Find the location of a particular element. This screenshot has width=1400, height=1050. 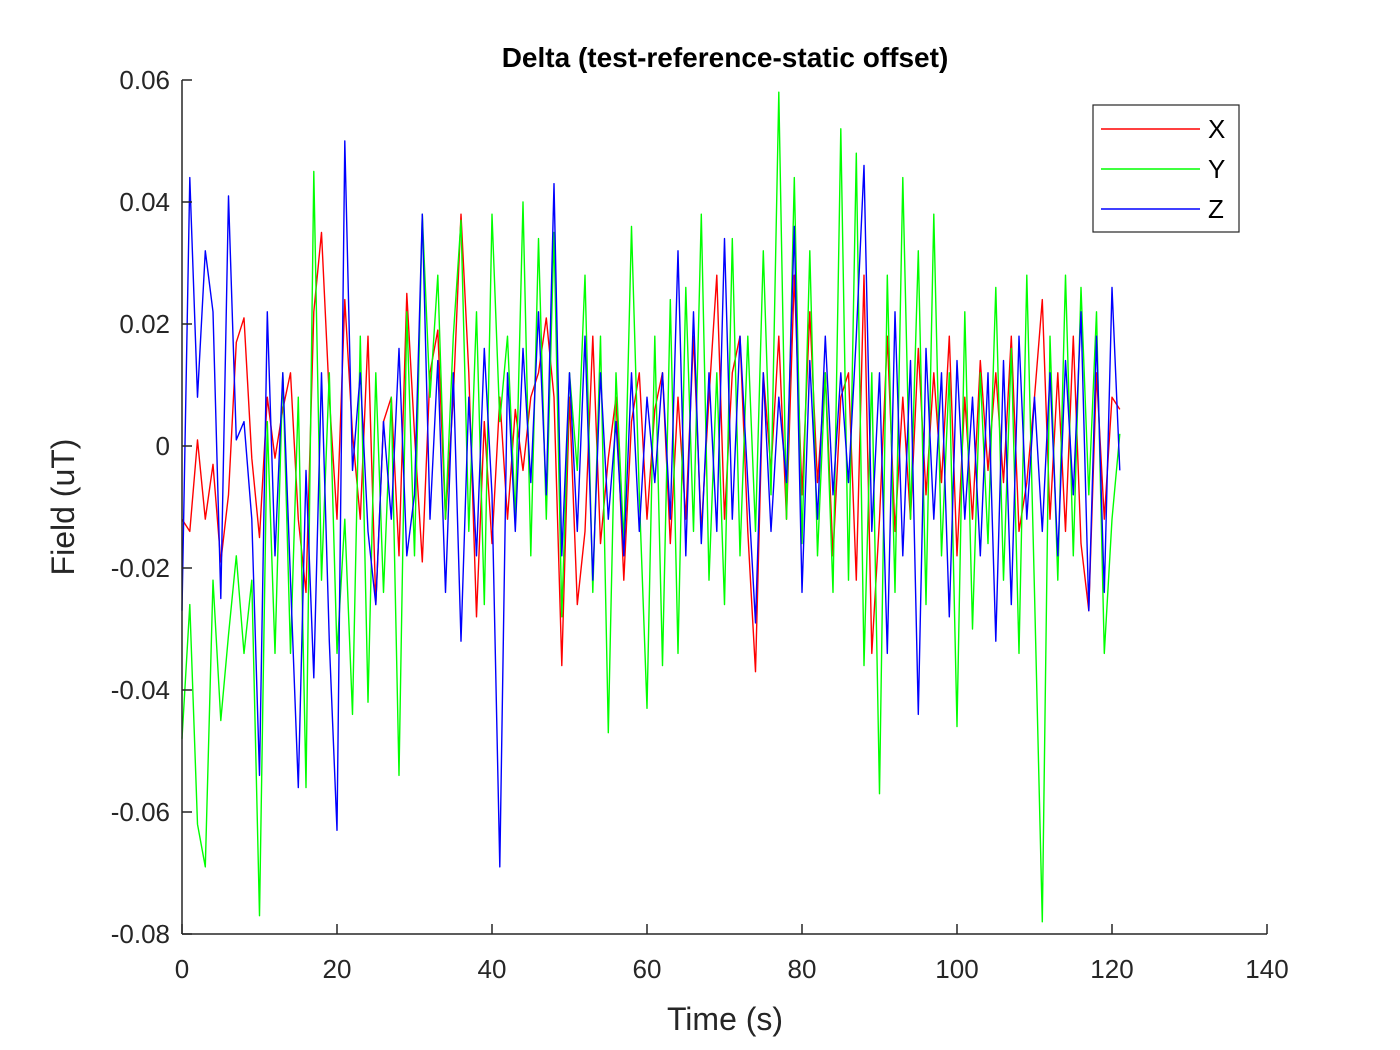

x-tick-label: 40 is located at coordinates (492, 969).